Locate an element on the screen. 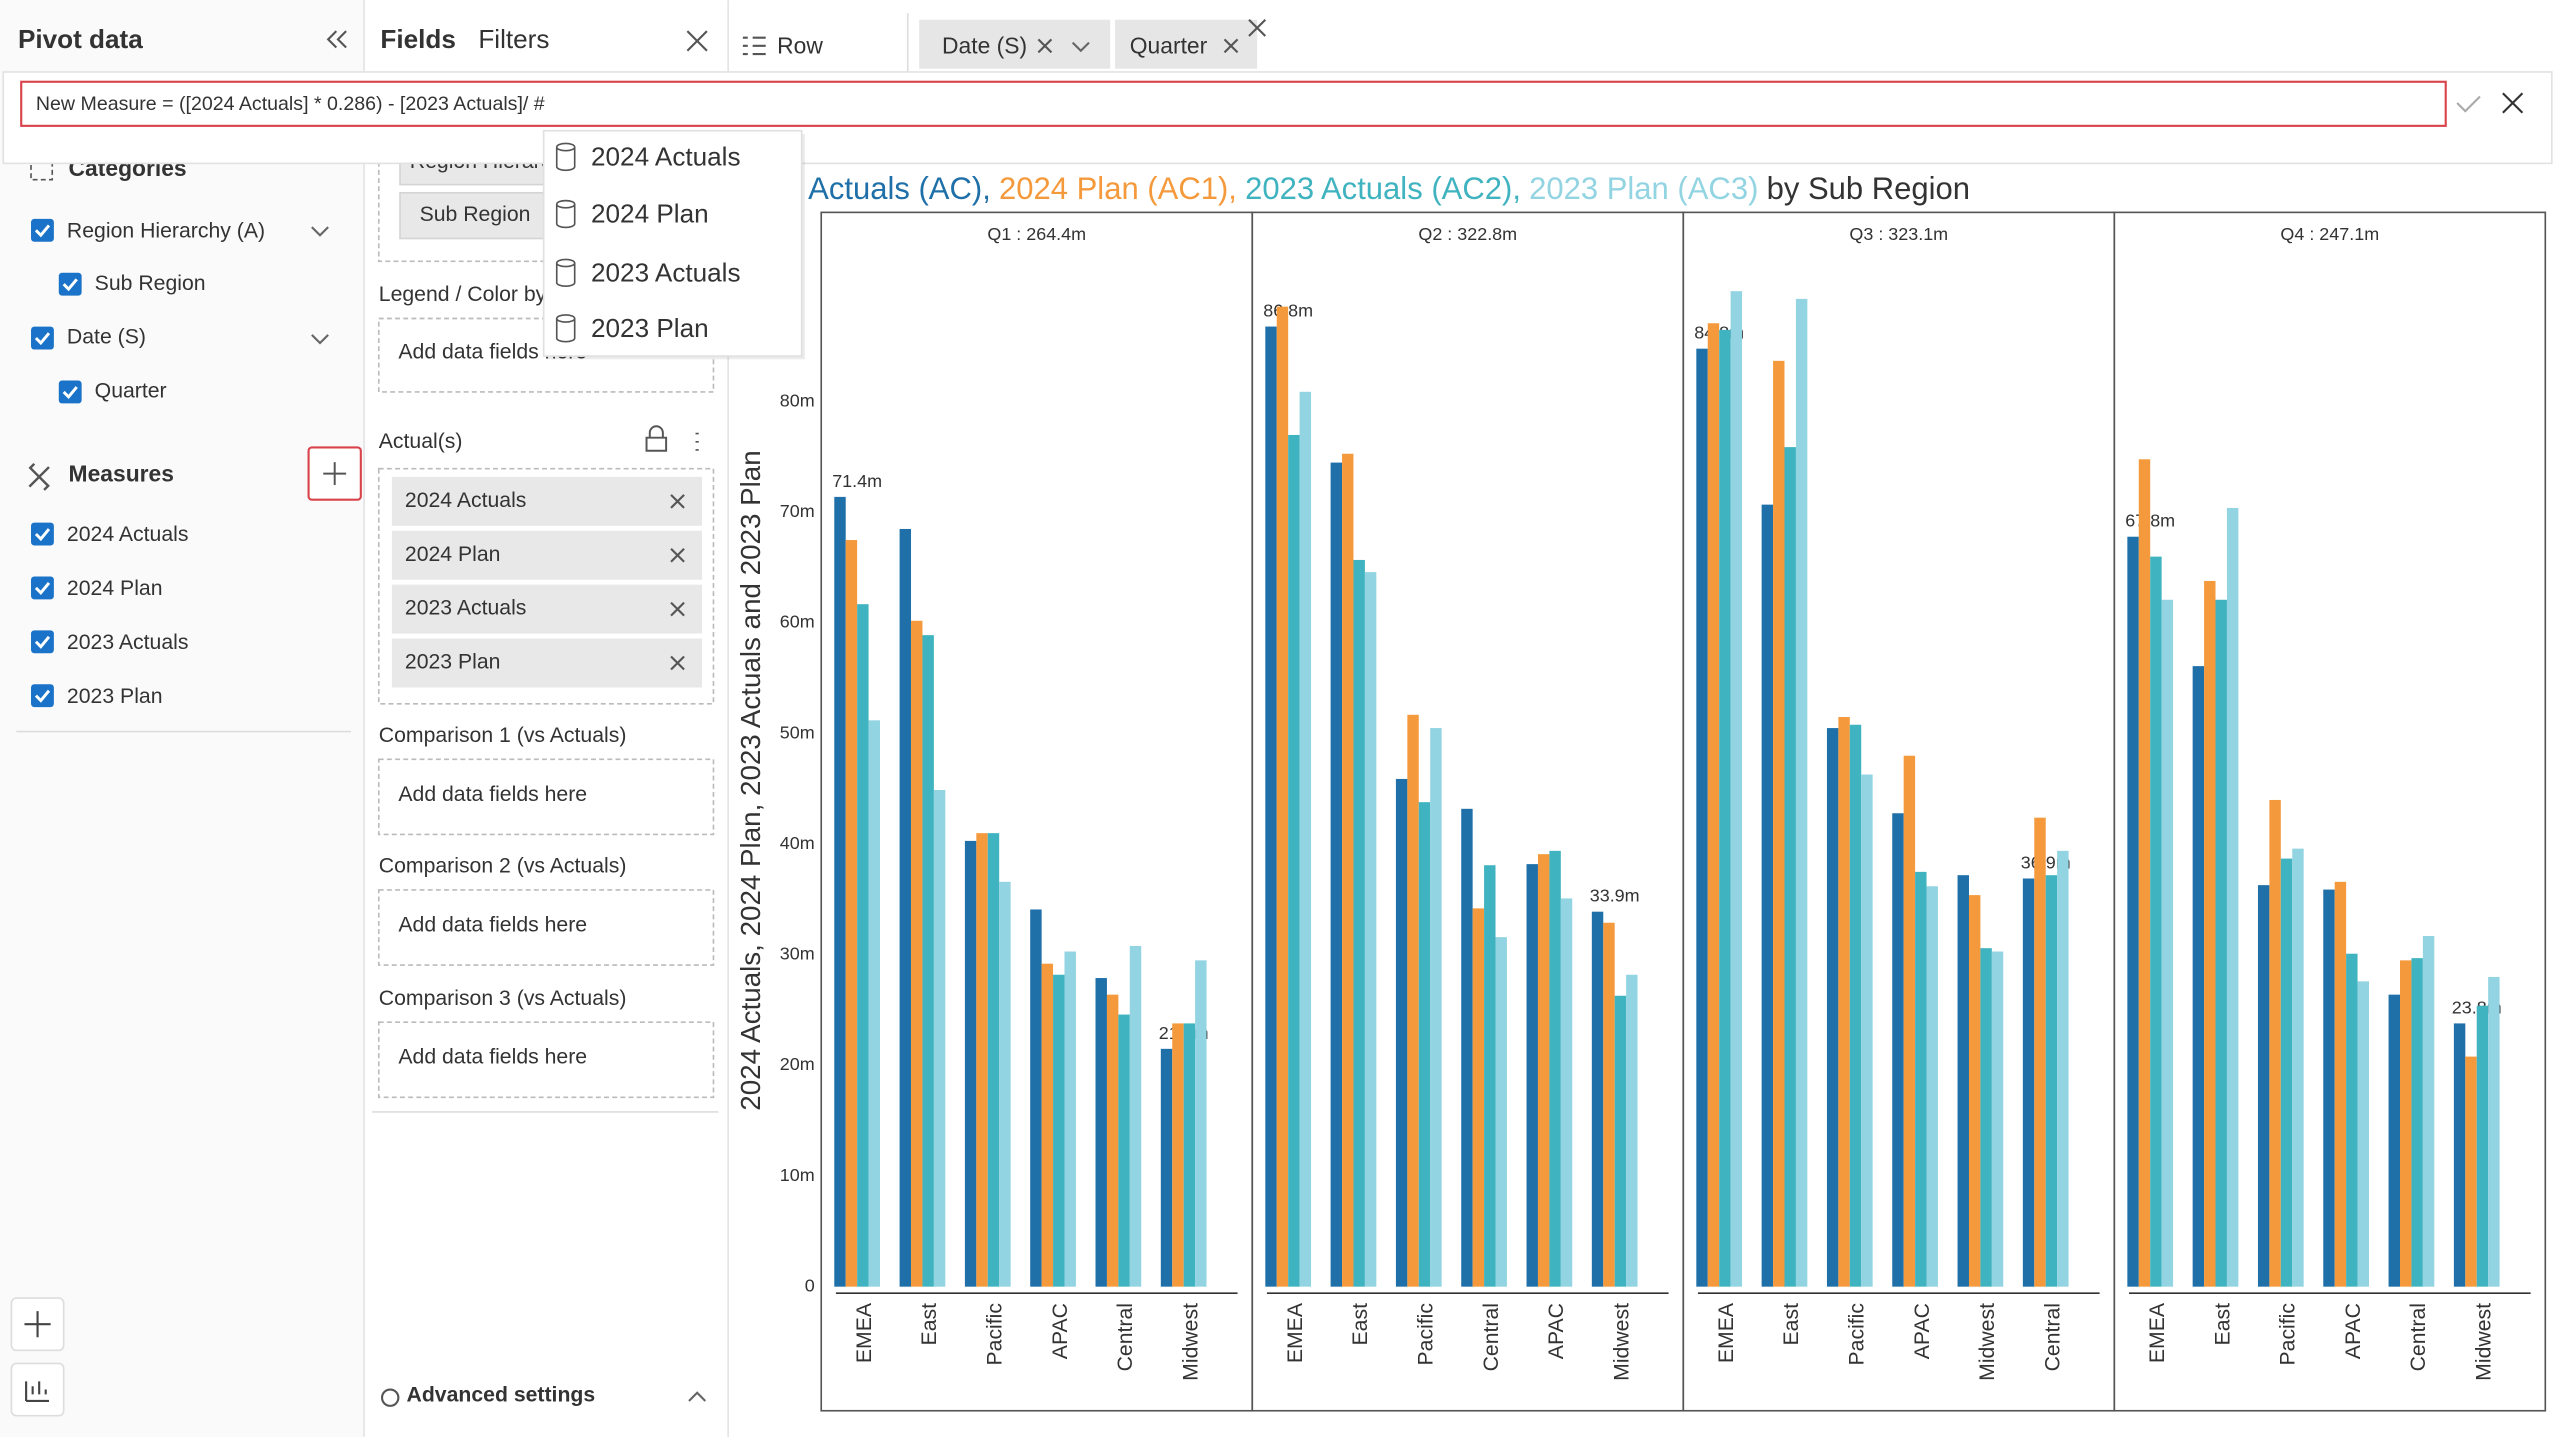 The image size is (2560, 1437). y-tick-label: 10m is located at coordinates (797, 1175).